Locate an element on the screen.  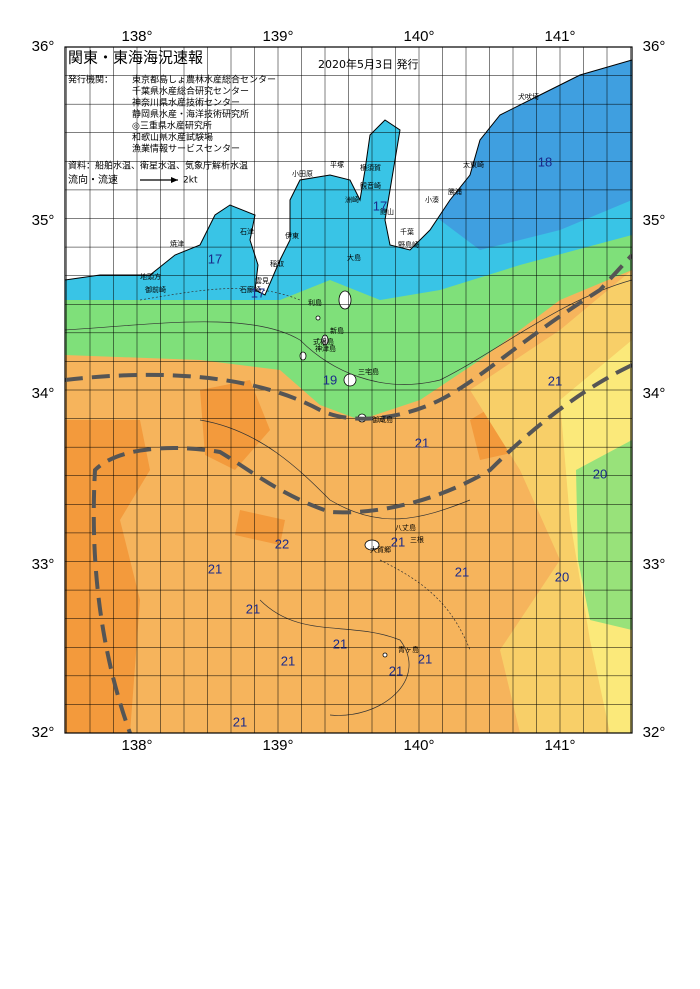
issuer: 和歌山県水産試験場 is located at coordinates (172, 137).